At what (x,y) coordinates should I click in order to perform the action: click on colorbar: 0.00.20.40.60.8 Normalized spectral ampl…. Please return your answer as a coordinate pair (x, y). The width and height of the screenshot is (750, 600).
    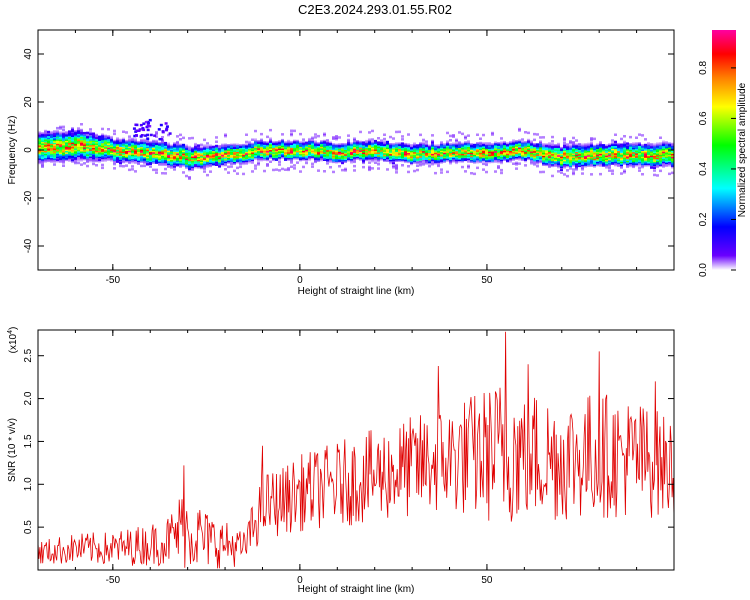
    Looking at the image, I should click on (723, 153).